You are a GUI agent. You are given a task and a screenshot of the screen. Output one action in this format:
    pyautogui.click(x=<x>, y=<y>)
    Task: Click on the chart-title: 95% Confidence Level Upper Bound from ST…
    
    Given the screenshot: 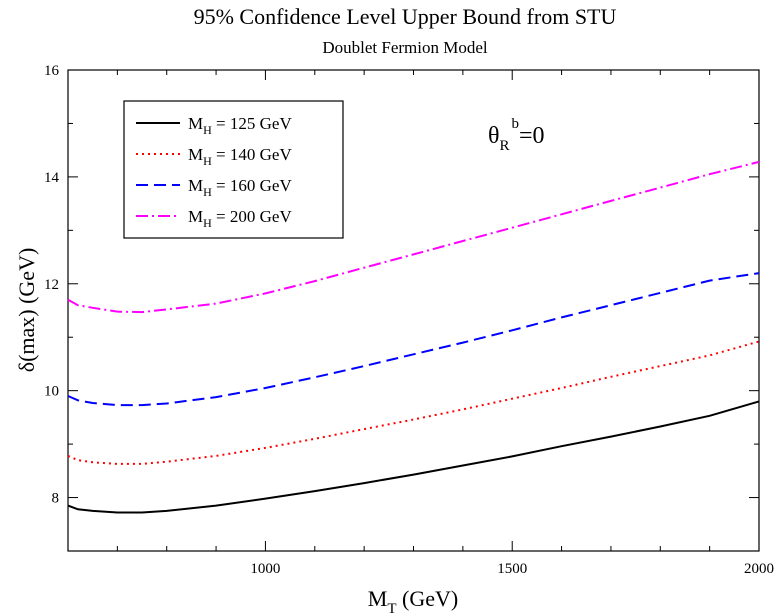 What is the action you would take?
    pyautogui.click(x=405, y=16)
    